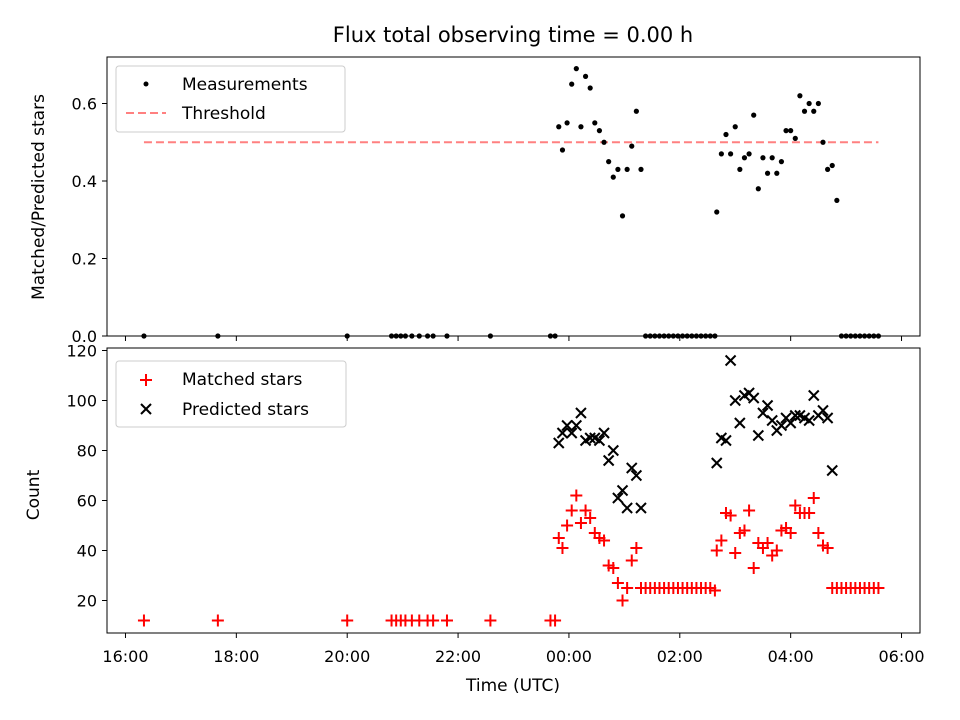  I want to click on legend-label-matched: Matched stars, so click(242, 380).